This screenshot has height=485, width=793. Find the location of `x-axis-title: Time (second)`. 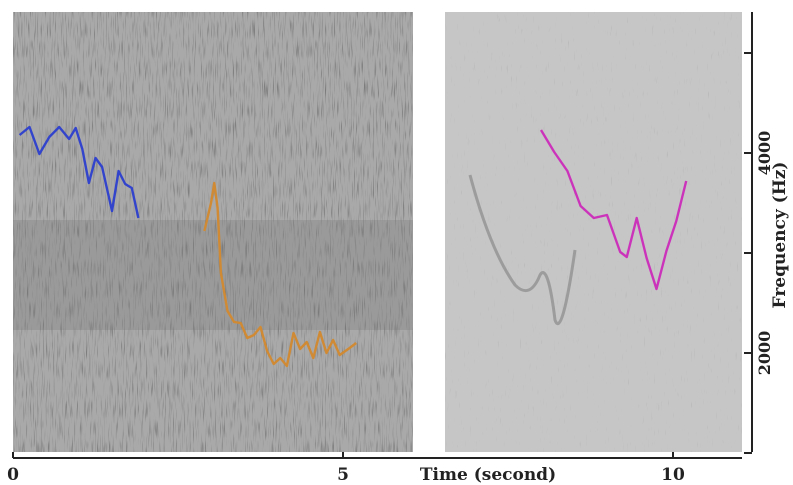

x-axis-title: Time (second) is located at coordinates (488, 475).